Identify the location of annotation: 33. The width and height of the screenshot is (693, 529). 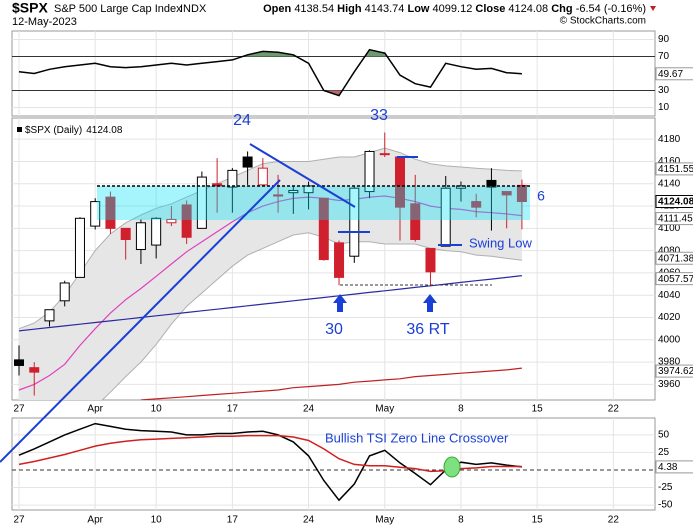
(379, 115).